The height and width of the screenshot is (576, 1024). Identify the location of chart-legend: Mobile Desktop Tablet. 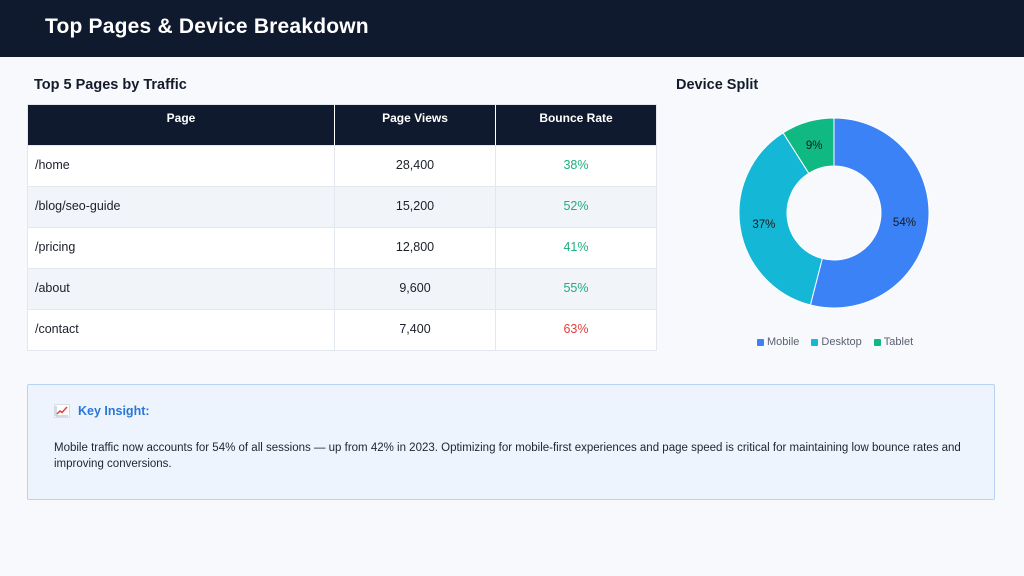
(835, 342).